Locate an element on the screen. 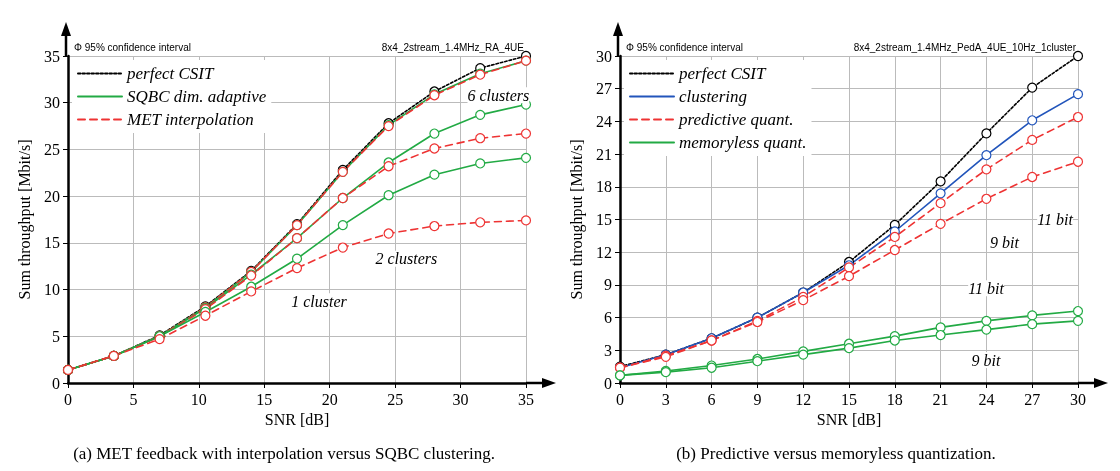 This screenshot has width=1120, height=471. x-tick-label: 24 is located at coordinates (986, 399).